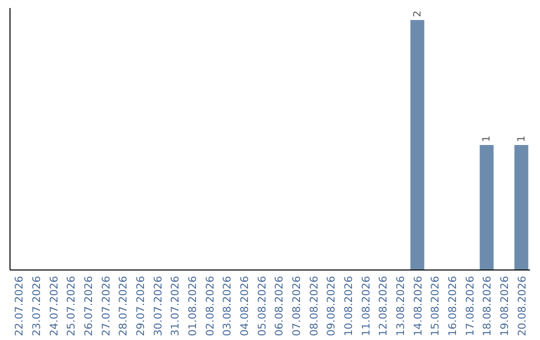 The width and height of the screenshot is (540, 340). I want to click on x-tick-label: 24.07.2026, so click(54, 306).